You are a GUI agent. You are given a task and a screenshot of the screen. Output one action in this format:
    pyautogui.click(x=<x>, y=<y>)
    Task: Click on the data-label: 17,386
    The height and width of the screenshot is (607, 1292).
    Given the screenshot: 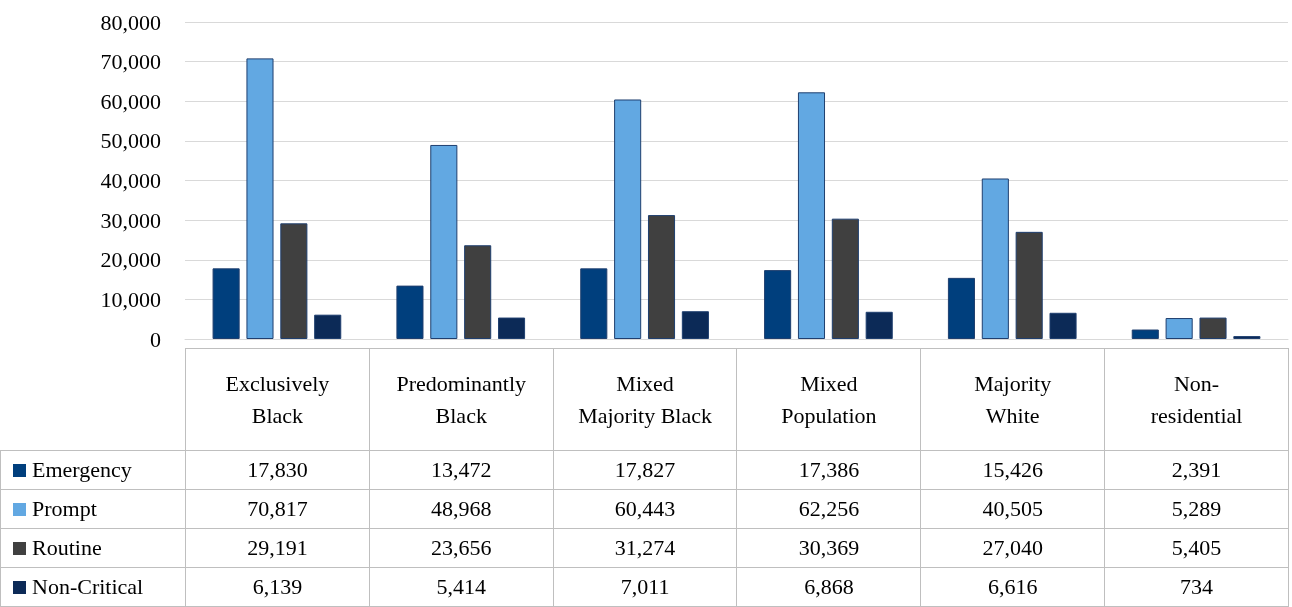 What is the action you would take?
    pyautogui.click(x=828, y=470)
    